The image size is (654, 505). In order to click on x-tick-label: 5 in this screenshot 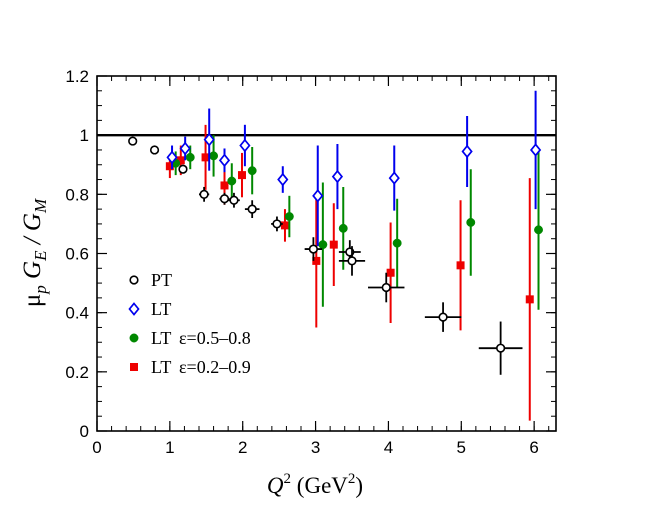, I will do `click(461, 447)`.